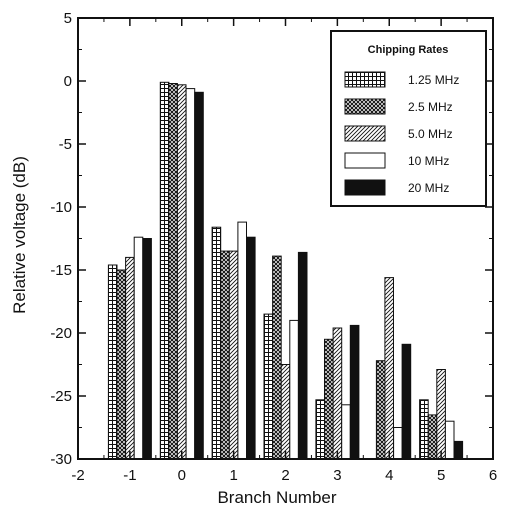 The width and height of the screenshot is (511, 511). I want to click on x-tick-label: 6, so click(493, 475).